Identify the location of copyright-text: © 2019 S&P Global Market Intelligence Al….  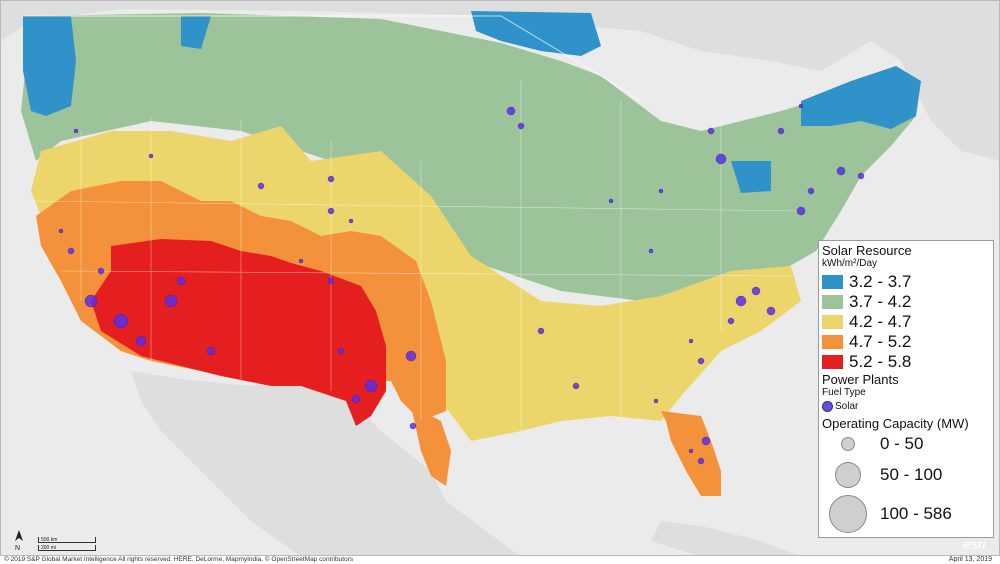
(179, 559).